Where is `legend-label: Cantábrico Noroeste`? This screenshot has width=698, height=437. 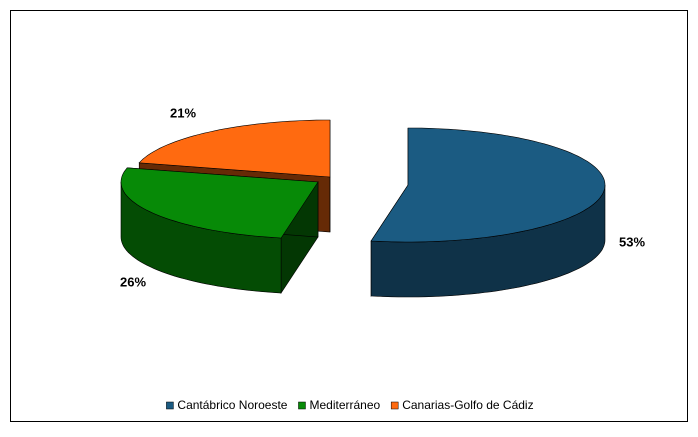
legend-label: Cantábrico Noroeste is located at coordinates (232, 405).